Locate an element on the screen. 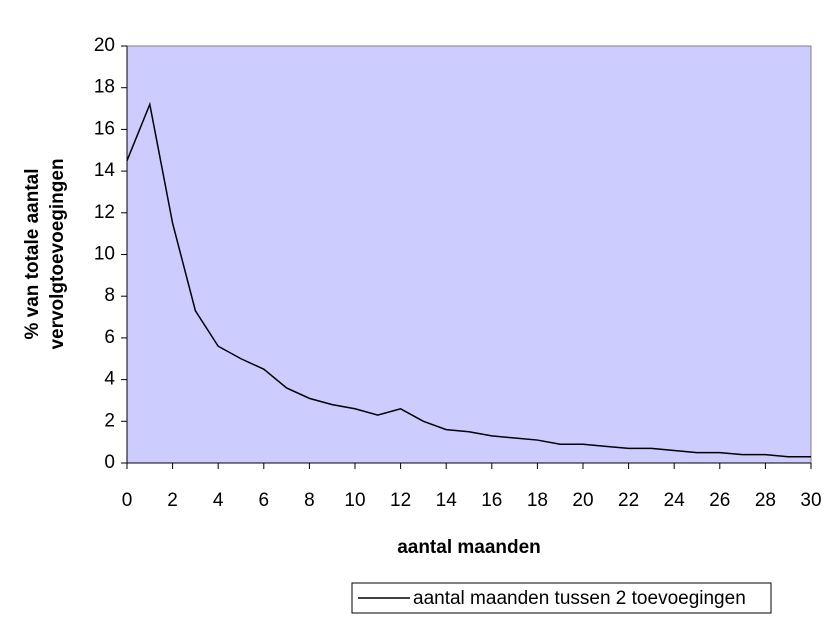 The width and height of the screenshot is (825, 622). y-tick-label: 10 is located at coordinates (104, 254).